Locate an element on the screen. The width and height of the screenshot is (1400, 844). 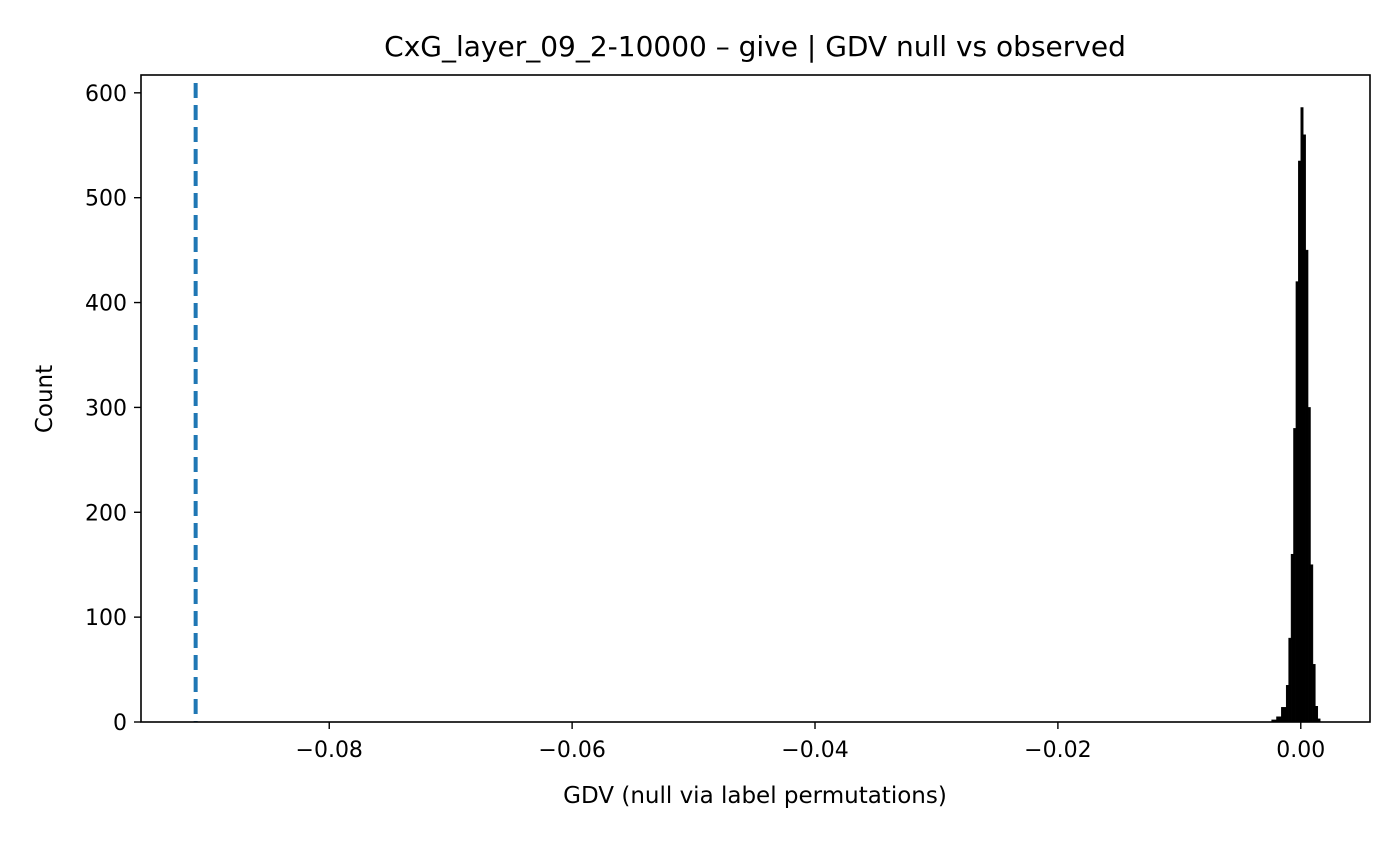
y-tick-label: 0 is located at coordinates (120, 723).